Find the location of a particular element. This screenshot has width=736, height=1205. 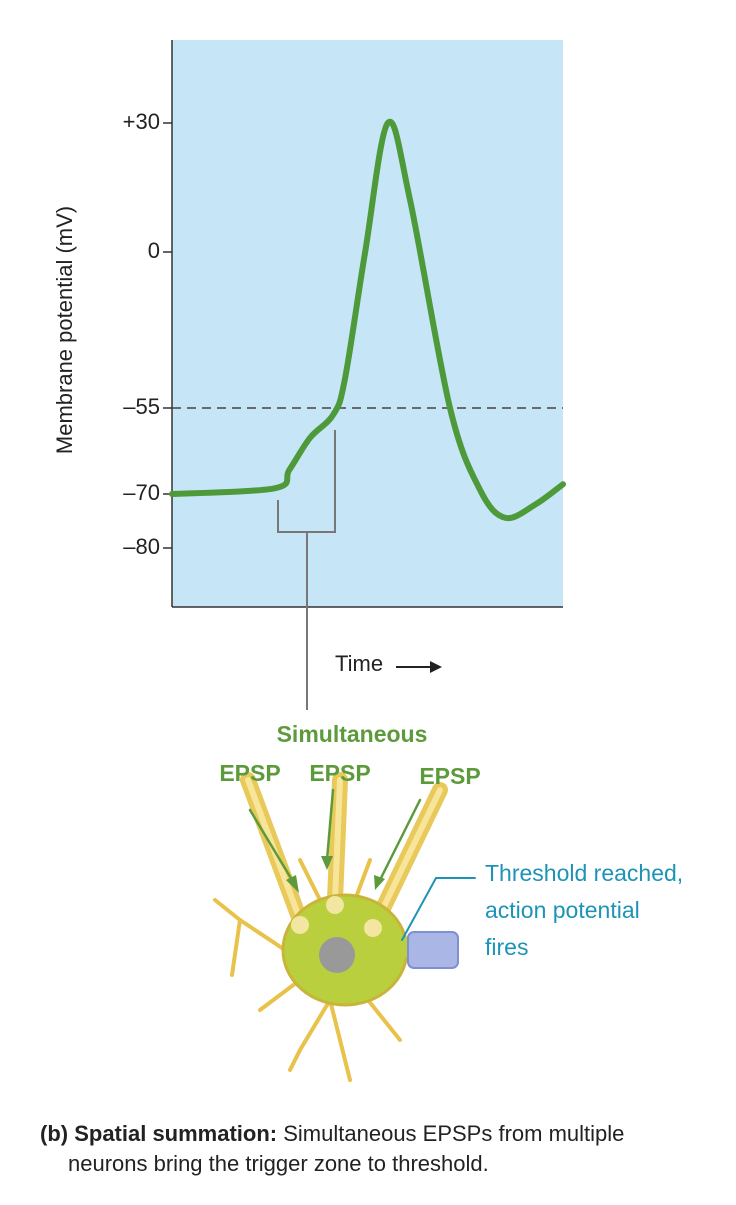

annotation: fires is located at coordinates (506, 947).